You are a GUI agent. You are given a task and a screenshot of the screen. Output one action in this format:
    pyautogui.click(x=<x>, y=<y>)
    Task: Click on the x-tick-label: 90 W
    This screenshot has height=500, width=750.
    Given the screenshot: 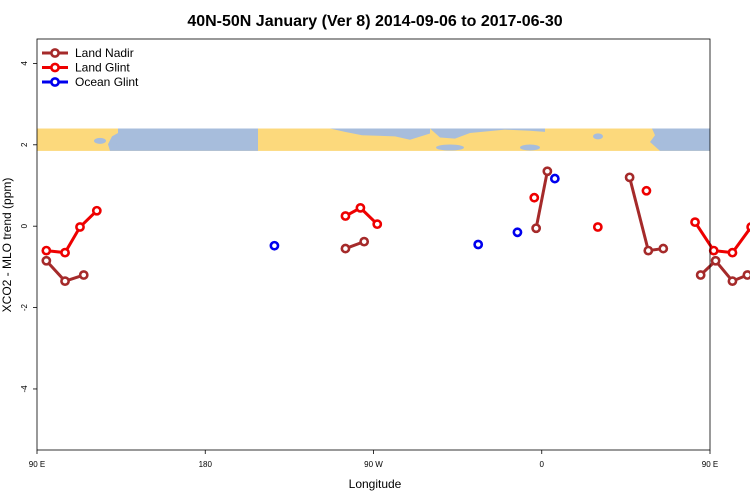 What is the action you would take?
    pyautogui.click(x=373, y=464)
    